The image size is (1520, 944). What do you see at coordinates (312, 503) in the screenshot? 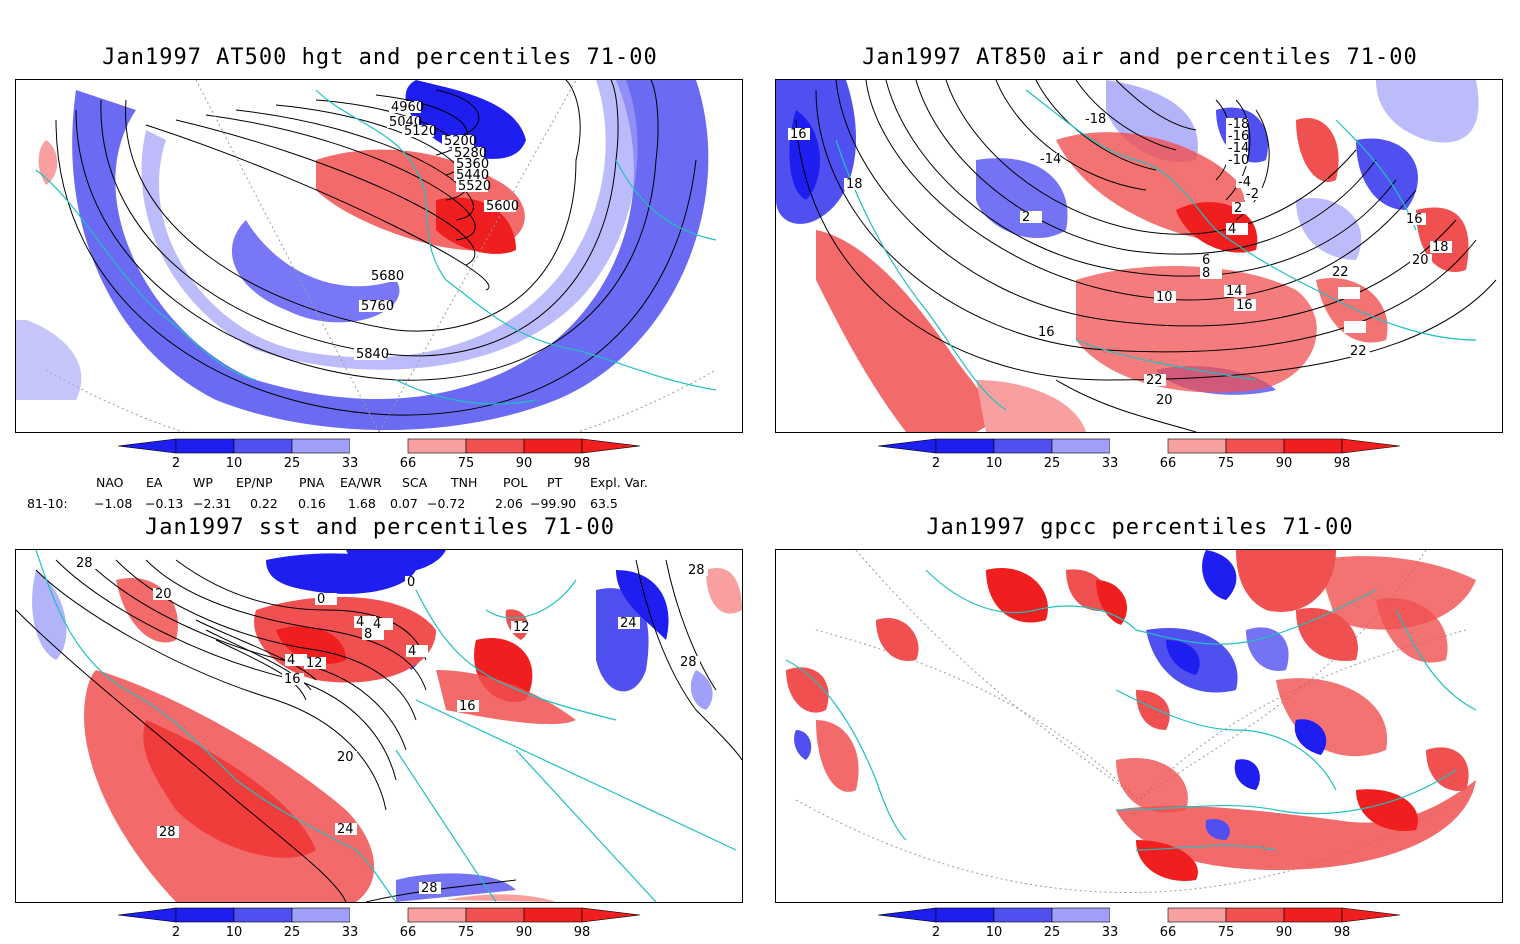
I see `tc-value: 0.16` at bounding box center [312, 503].